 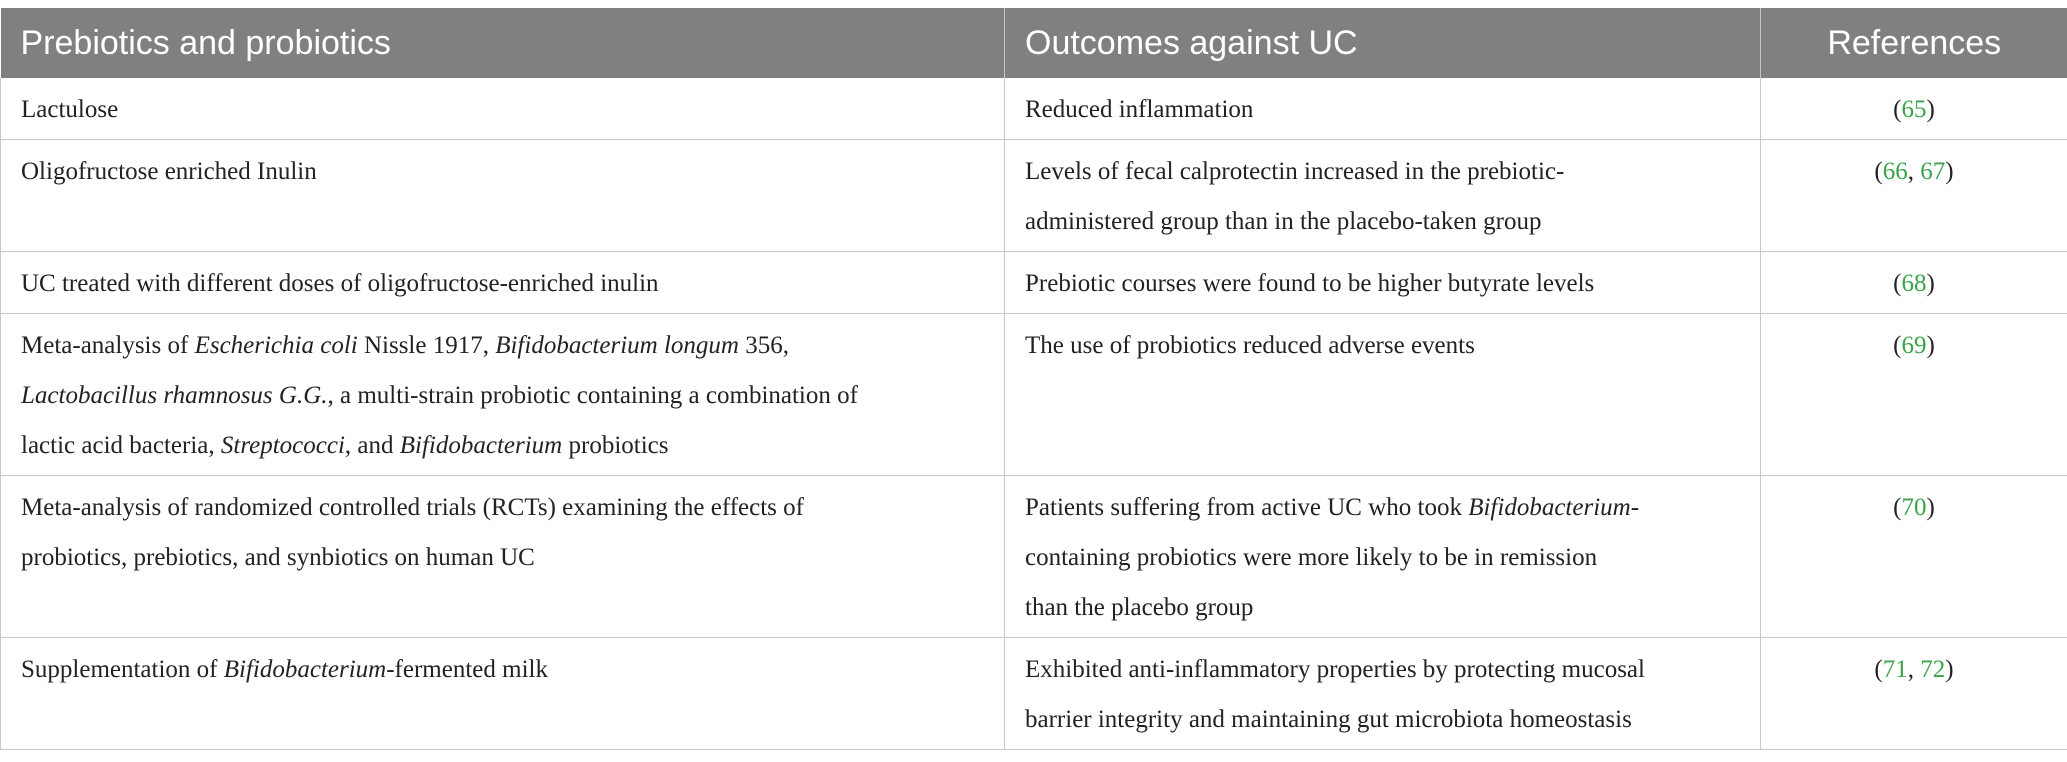 What do you see at coordinates (1933, 669) in the screenshot?
I see `reference-link: 72` at bounding box center [1933, 669].